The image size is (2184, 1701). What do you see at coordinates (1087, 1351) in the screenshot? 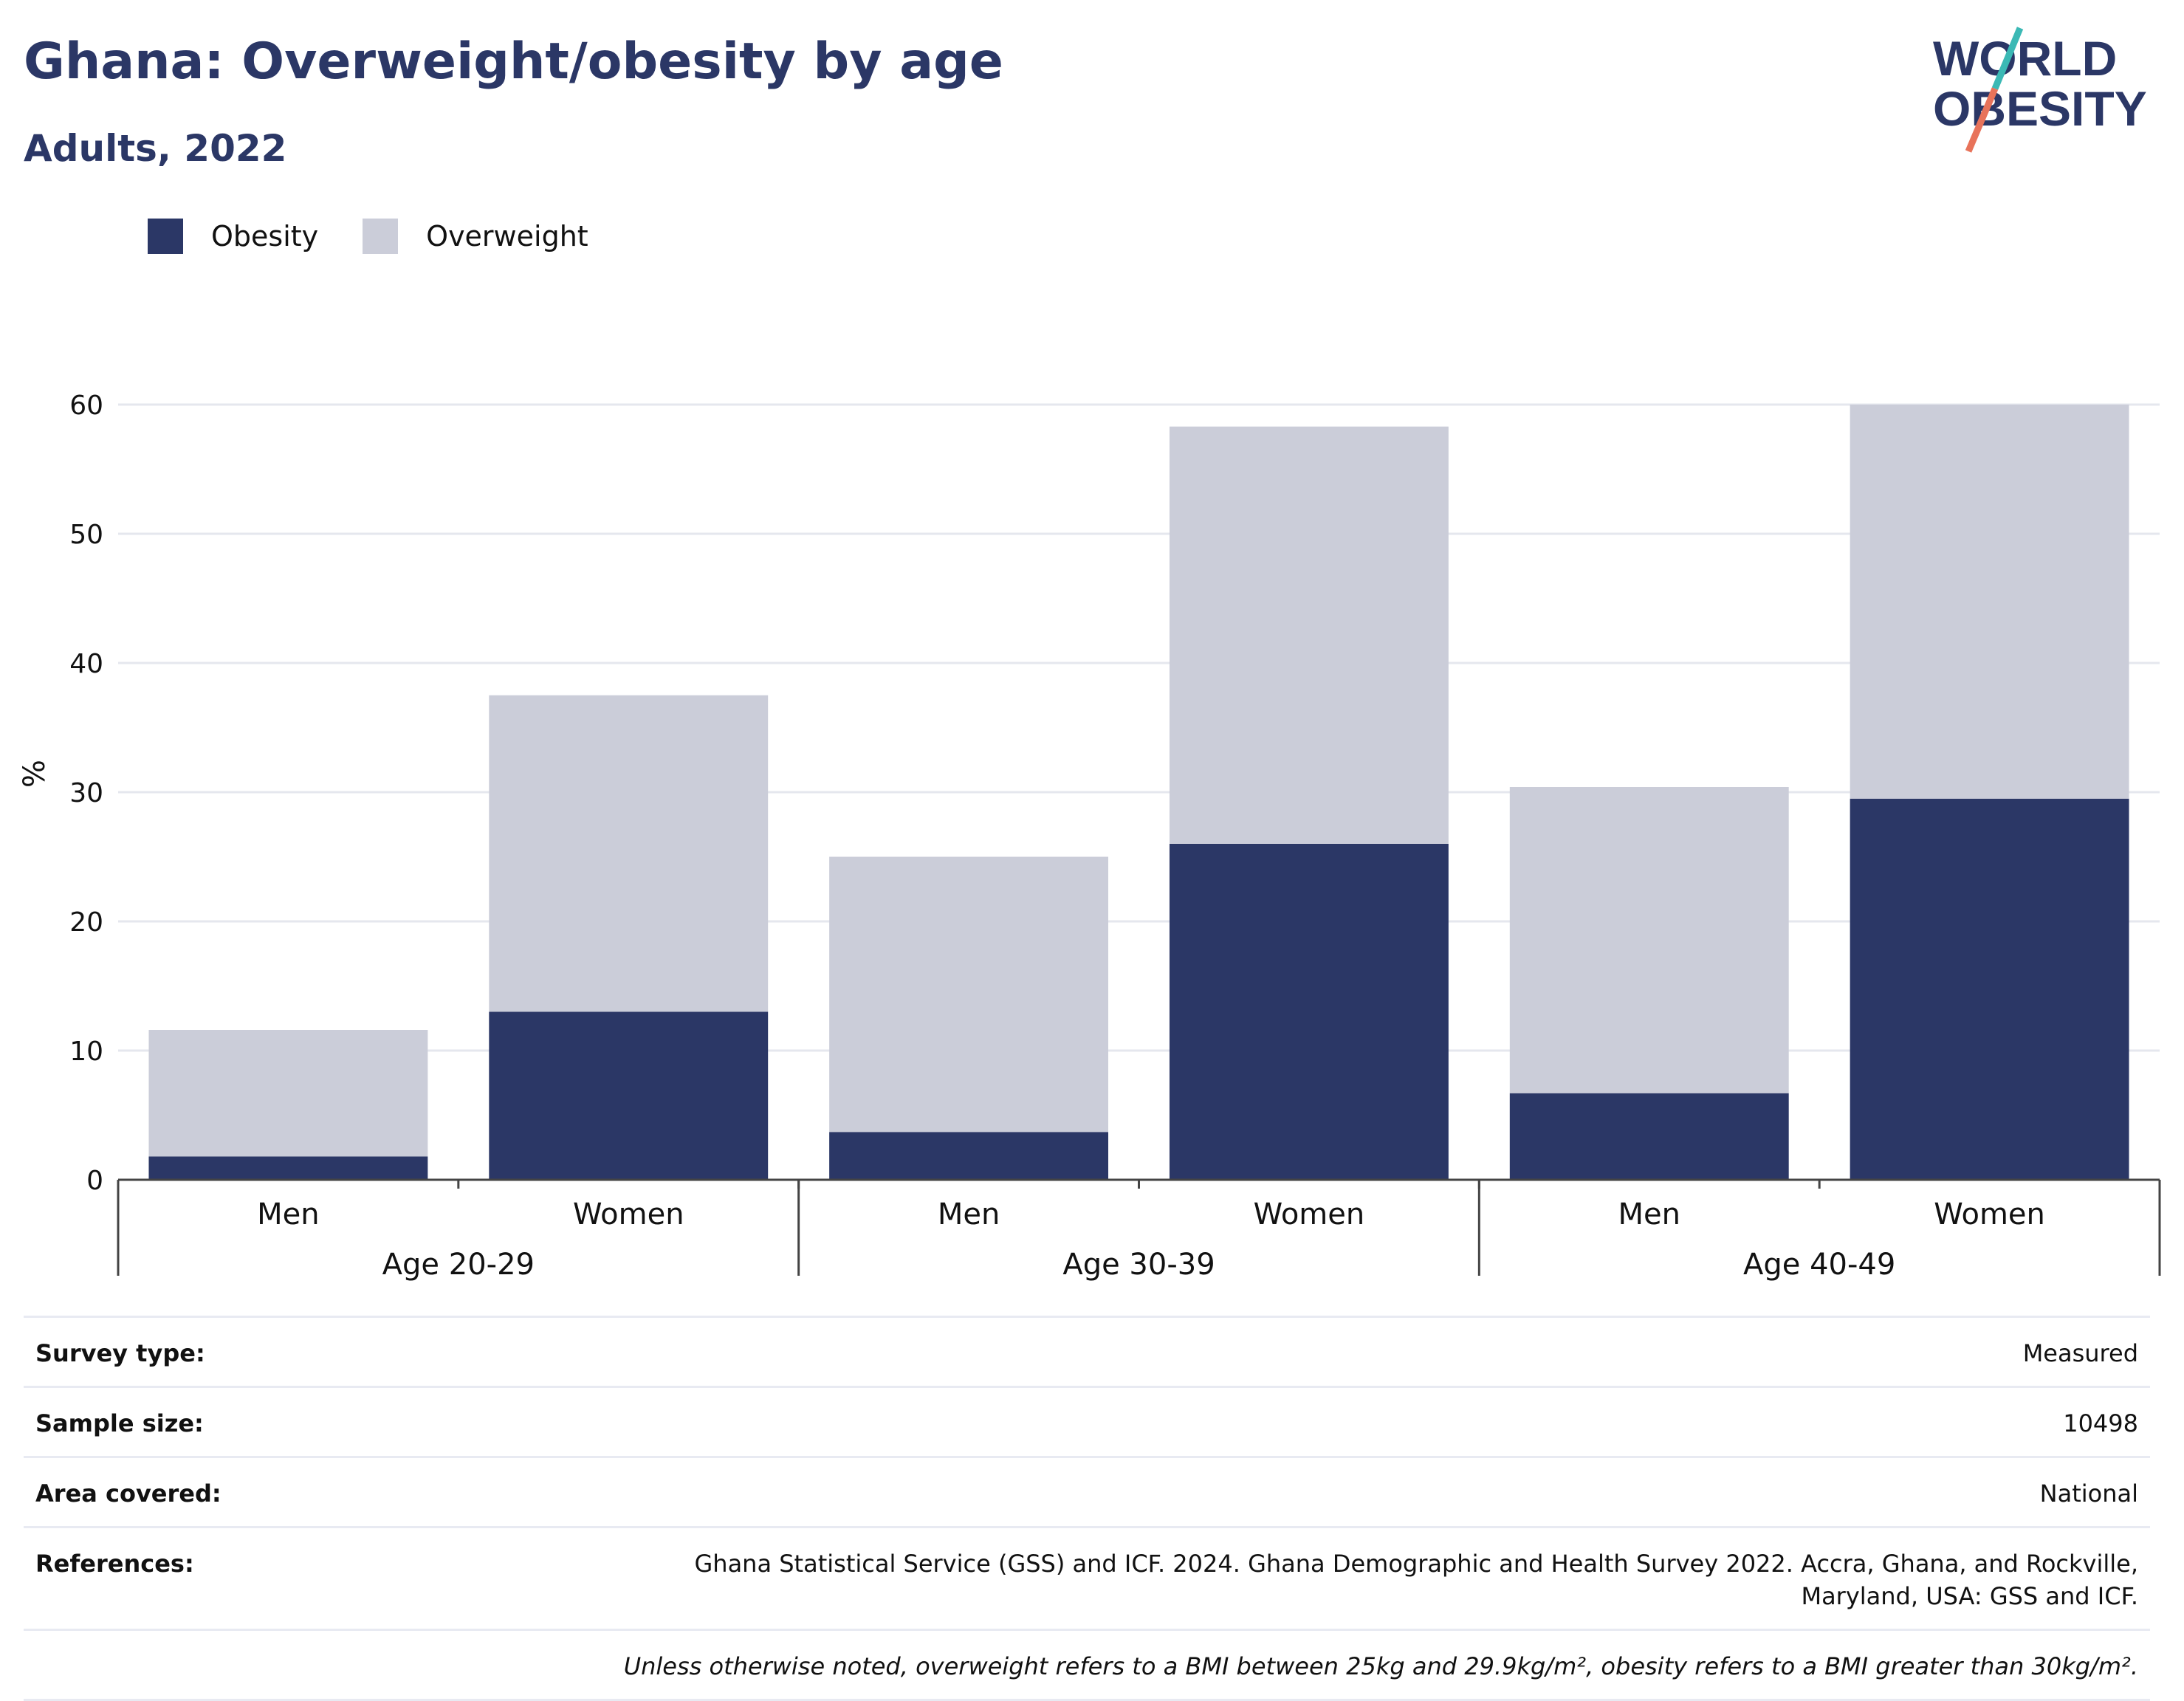
I see `info-row-survey-type: Survey type: Measured` at bounding box center [1087, 1351].